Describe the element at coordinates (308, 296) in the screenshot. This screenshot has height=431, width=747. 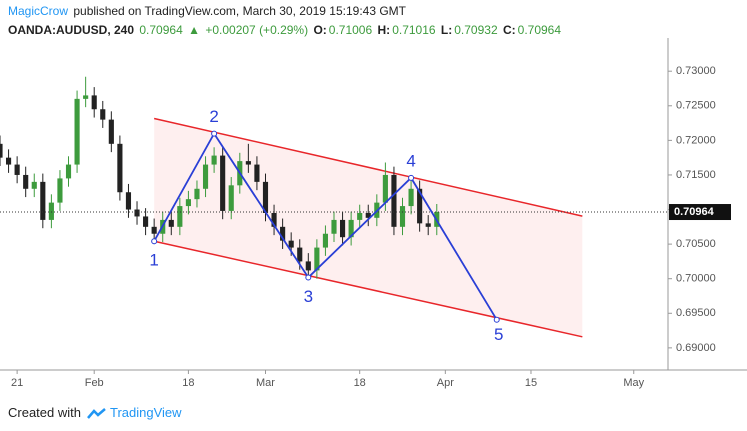
I see `wave-label: 3` at that location.